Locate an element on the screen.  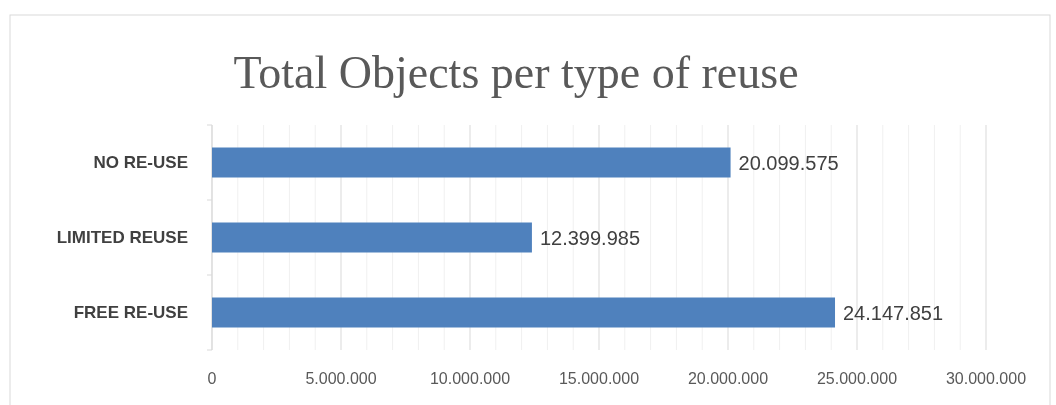
x-tick-label: 0 is located at coordinates (212, 378).